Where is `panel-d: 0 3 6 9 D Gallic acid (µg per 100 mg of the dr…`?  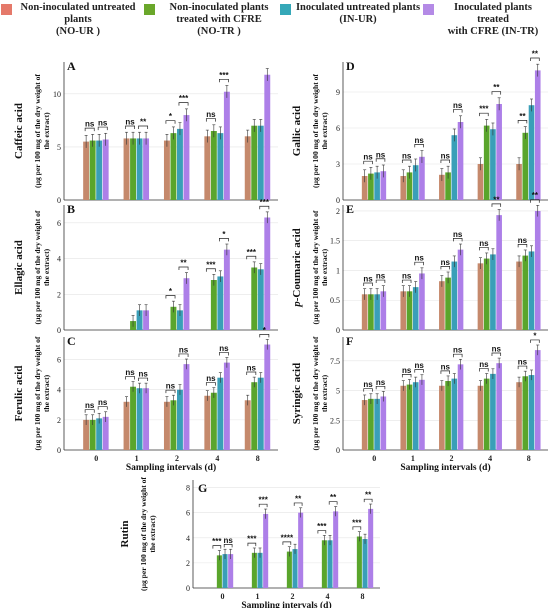
panel-d: 0 3 6 9 D Gallic acid (µg per 100 mg of the dr… is located at coordinates (419, 127).